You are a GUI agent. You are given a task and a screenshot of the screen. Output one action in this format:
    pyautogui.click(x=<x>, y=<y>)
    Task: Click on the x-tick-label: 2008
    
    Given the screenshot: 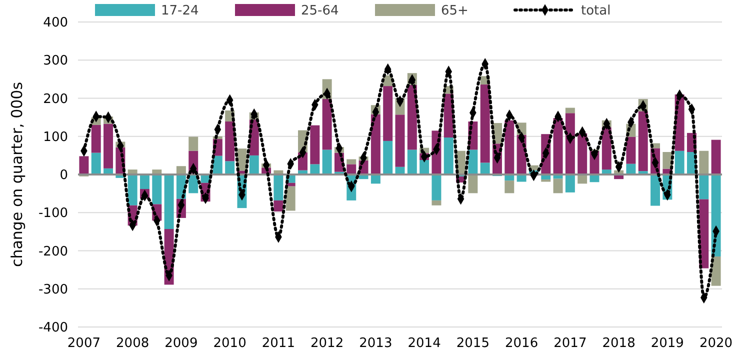 What is the action you would take?
    pyautogui.click(x=133, y=343)
    